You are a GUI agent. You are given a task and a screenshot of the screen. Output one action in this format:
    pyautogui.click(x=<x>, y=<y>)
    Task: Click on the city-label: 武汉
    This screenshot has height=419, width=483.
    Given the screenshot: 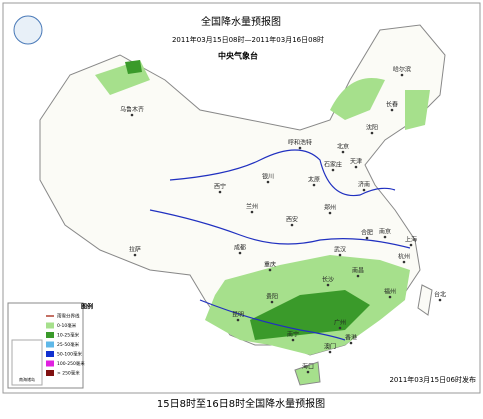 What is the action you would take?
    pyautogui.click(x=340, y=250)
    